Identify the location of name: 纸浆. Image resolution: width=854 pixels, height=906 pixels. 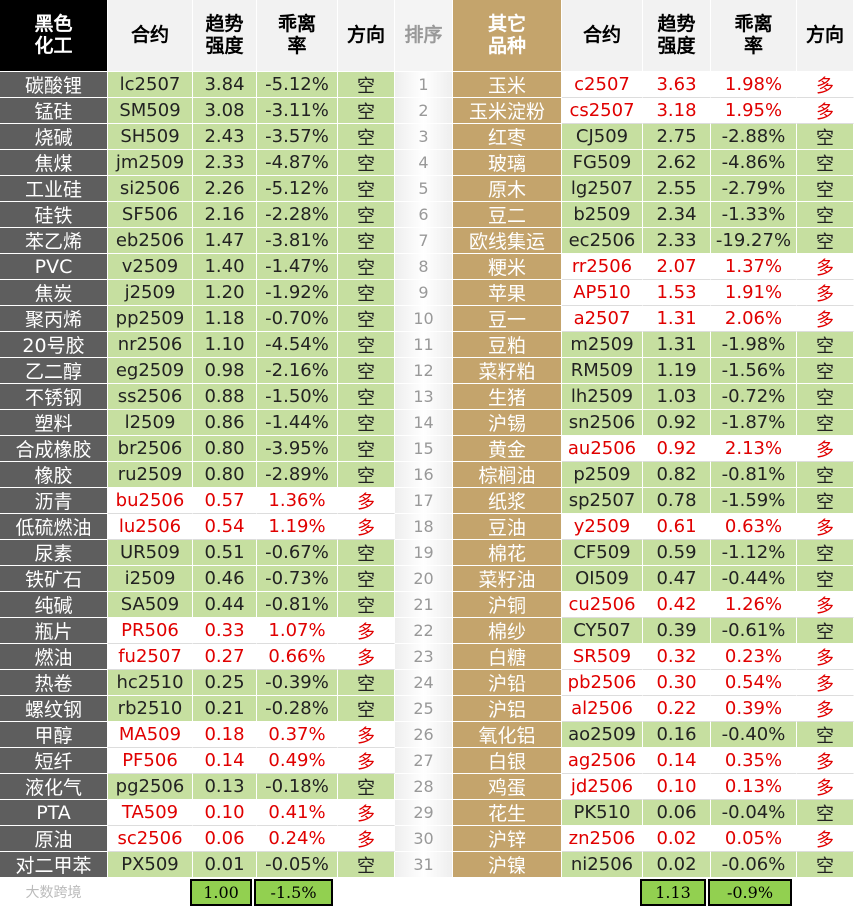
(507, 501).